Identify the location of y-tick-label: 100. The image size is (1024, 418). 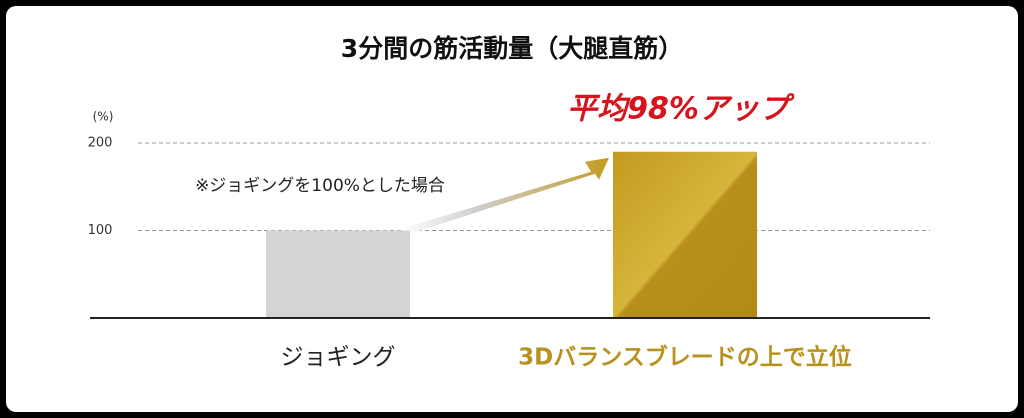
(100, 230).